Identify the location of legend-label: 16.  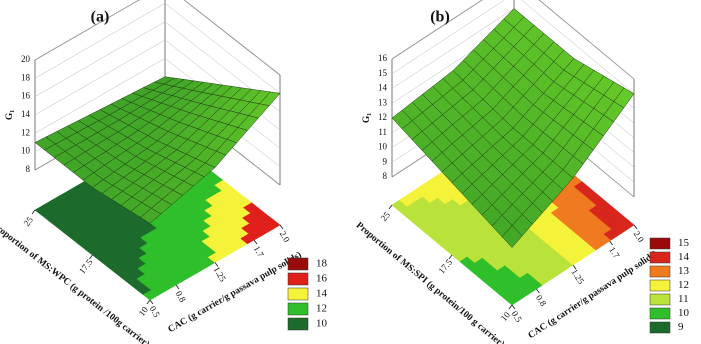
(322, 279).